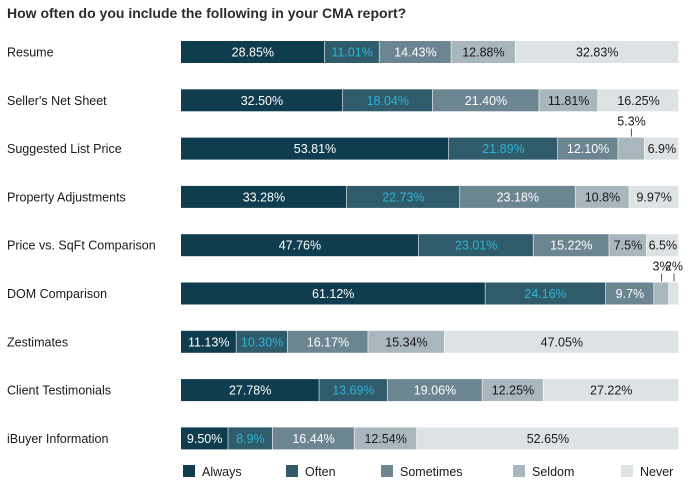  I want to click on bar-segment-never-seller-s-net-sheet, so click(638, 100).